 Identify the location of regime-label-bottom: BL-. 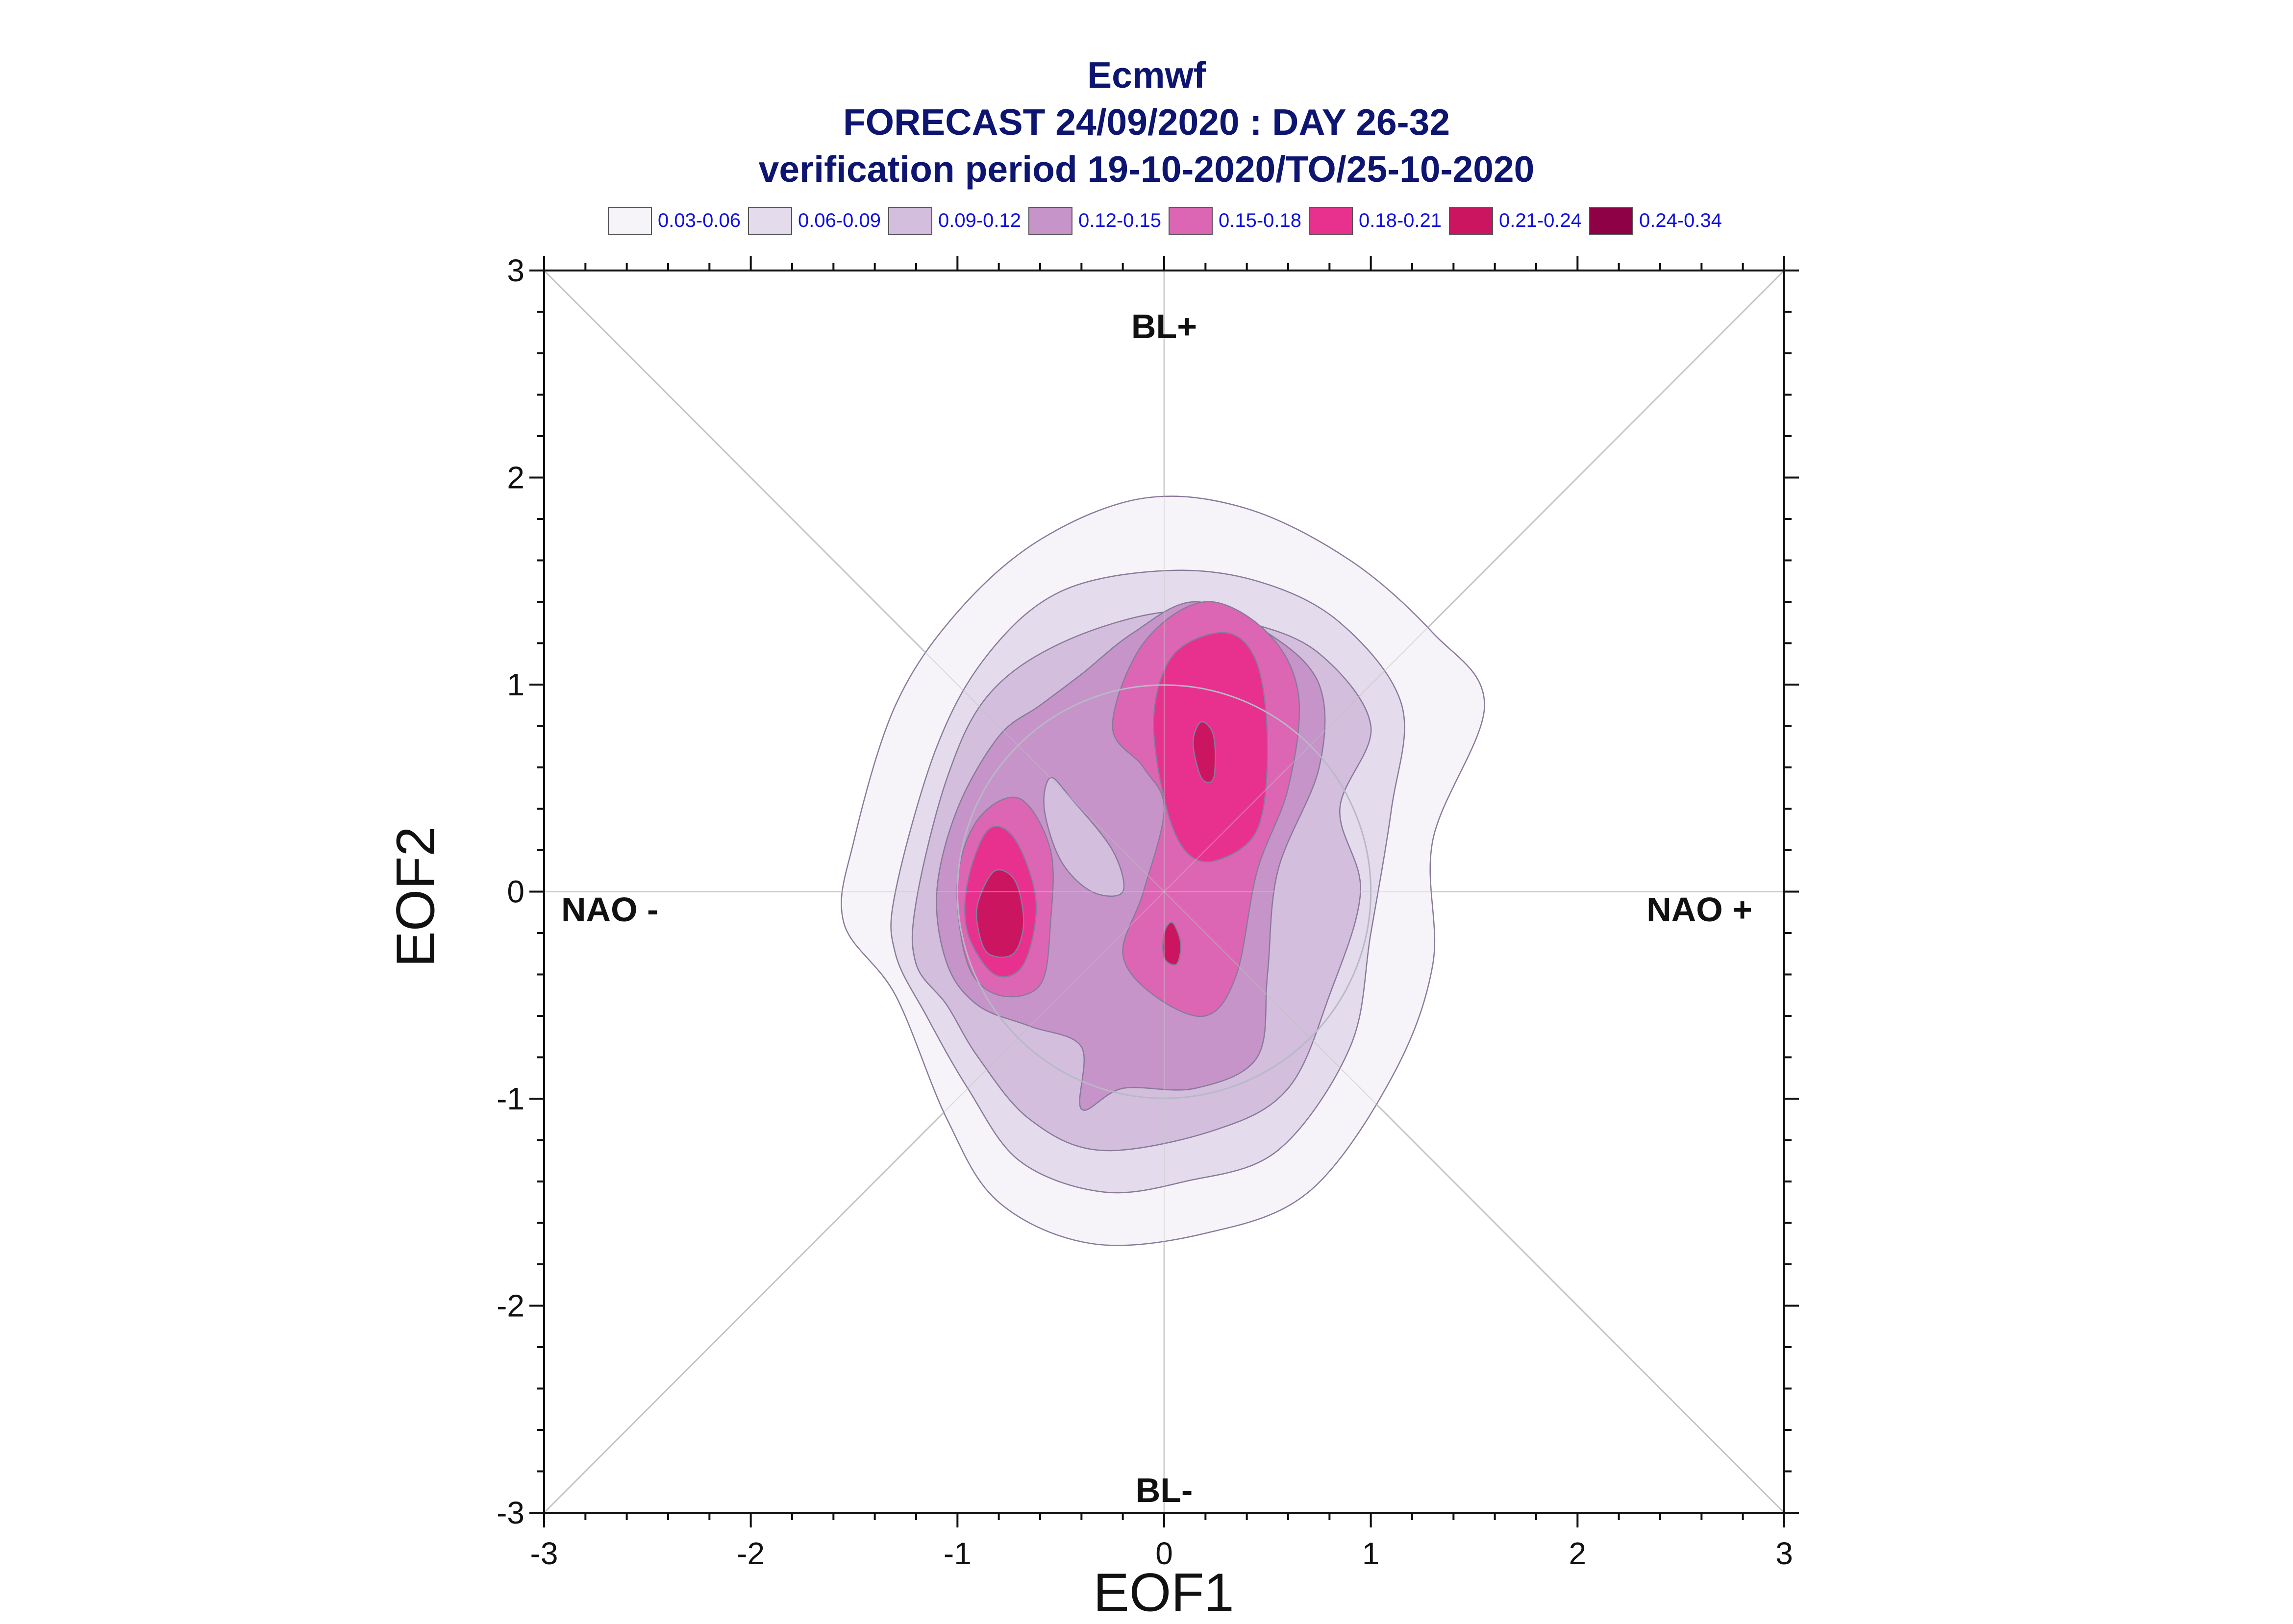
(1164, 1490).